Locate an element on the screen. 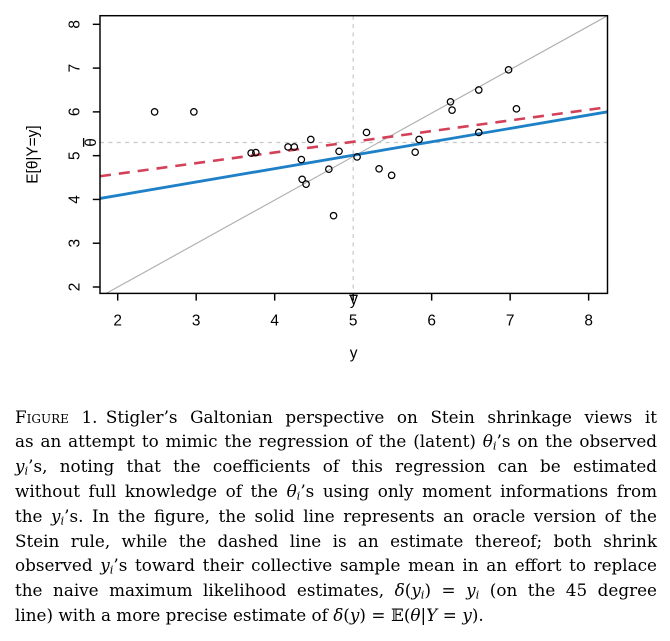 The width and height of the screenshot is (670, 641). y-tick-label: 4 is located at coordinates (75, 199).